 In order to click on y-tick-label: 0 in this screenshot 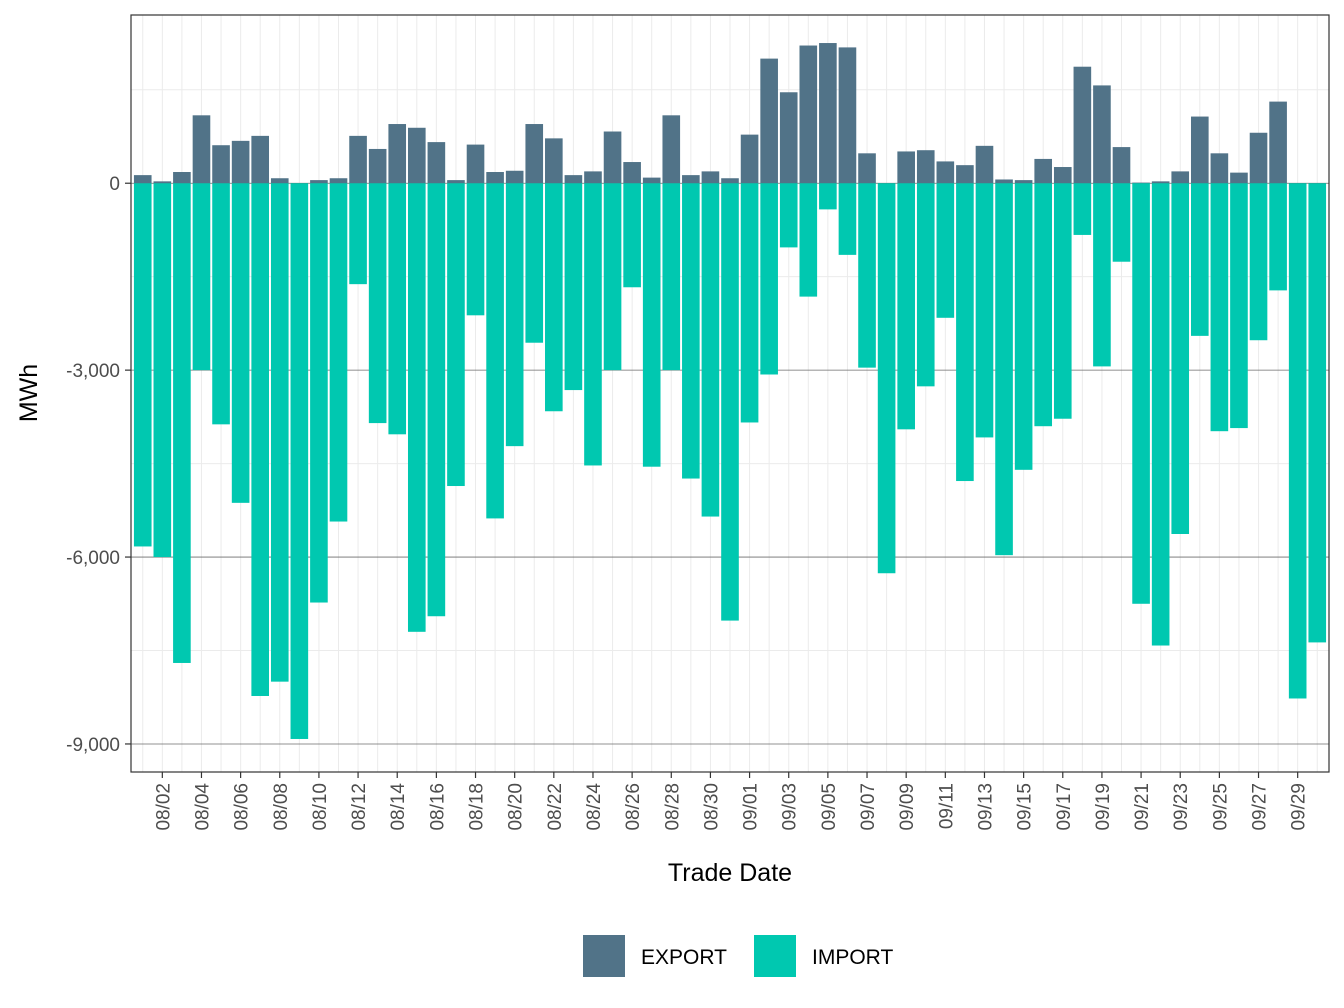, I will do `click(114, 184)`.